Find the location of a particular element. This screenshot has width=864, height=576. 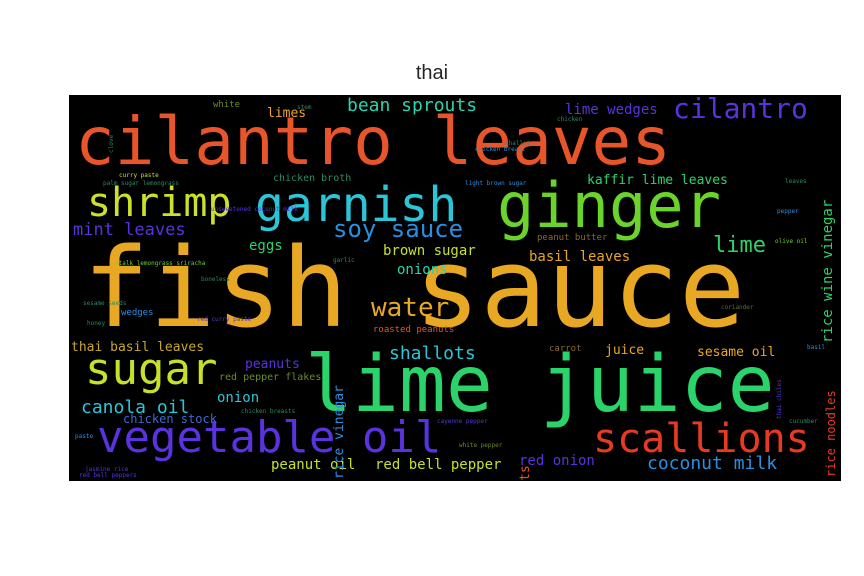

word-wedges: wedges is located at coordinates (137, 313).